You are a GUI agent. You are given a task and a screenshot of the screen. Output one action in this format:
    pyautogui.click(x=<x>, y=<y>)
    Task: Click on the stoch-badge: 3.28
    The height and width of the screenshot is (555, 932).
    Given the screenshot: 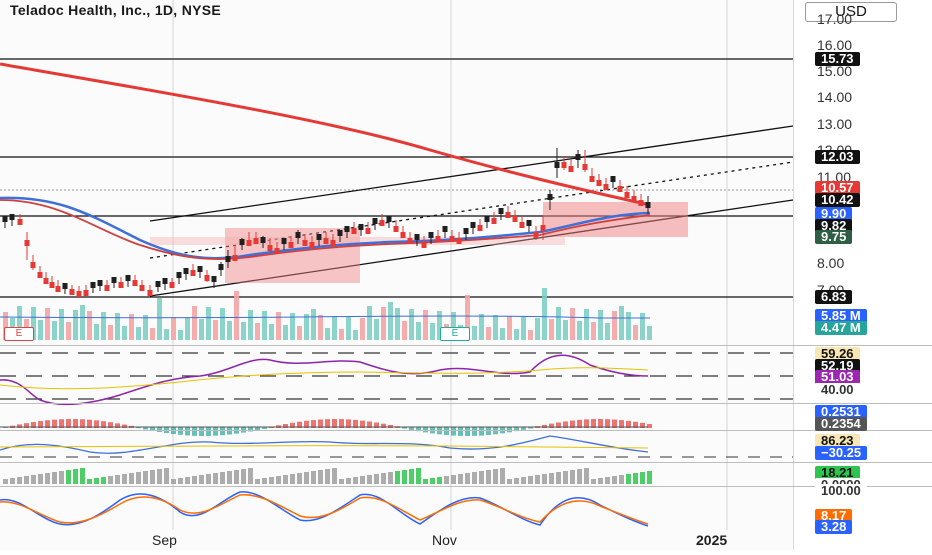 What is the action you would take?
    pyautogui.click(x=834, y=527)
    